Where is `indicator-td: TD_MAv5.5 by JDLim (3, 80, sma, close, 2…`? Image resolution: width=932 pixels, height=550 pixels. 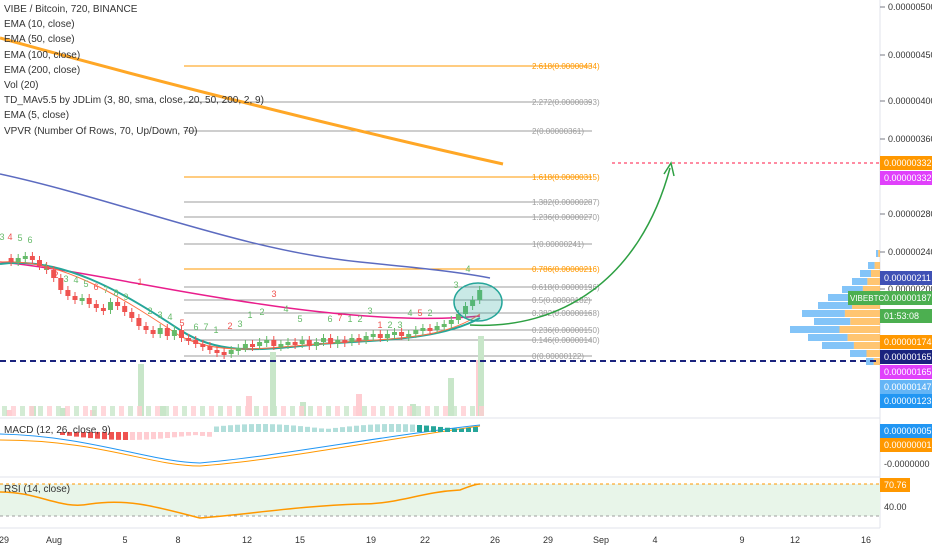 indicator-td: TD_MAv5.5 by JDLim (3, 80, sma, close, 2… is located at coordinates (134, 101).